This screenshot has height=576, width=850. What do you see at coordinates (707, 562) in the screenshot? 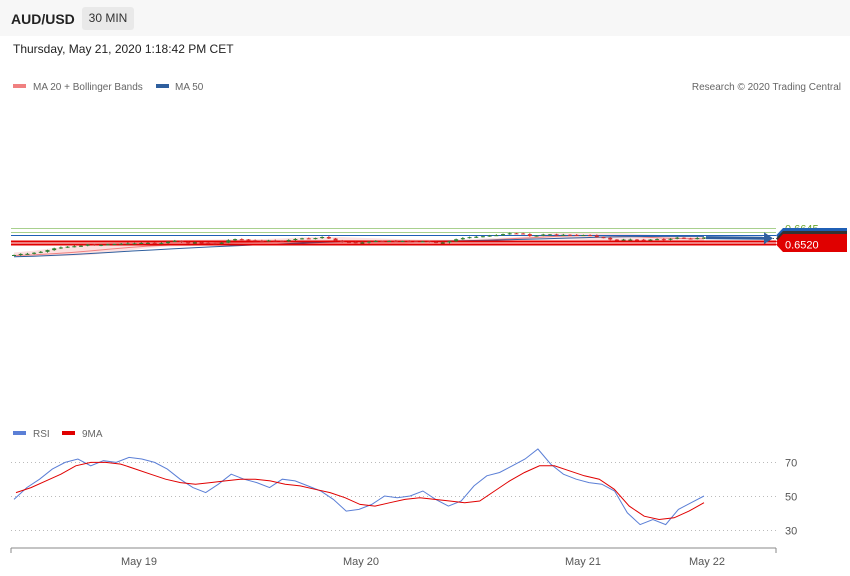
I see `x-tick-label: May 22` at bounding box center [707, 562].